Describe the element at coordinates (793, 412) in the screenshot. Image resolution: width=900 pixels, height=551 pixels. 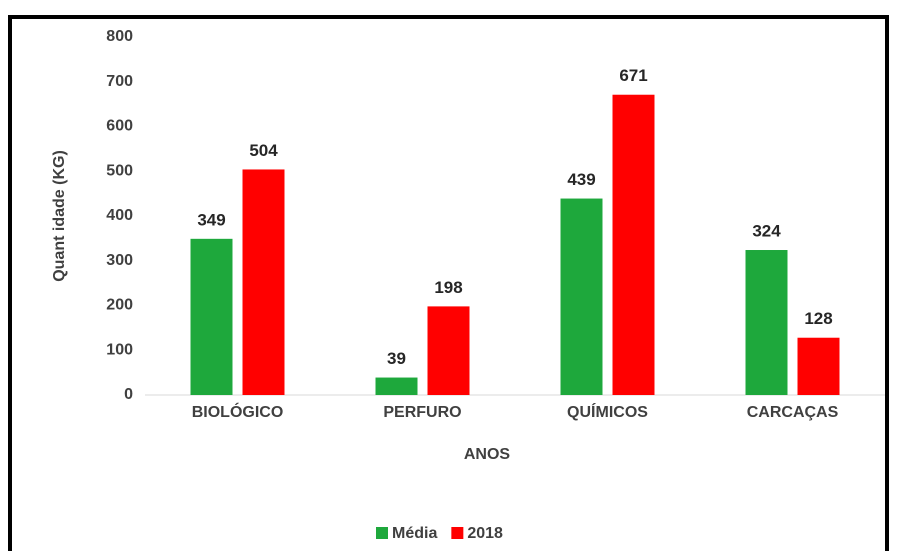
I see `x-tick-label: CARCAÇAS` at that location.